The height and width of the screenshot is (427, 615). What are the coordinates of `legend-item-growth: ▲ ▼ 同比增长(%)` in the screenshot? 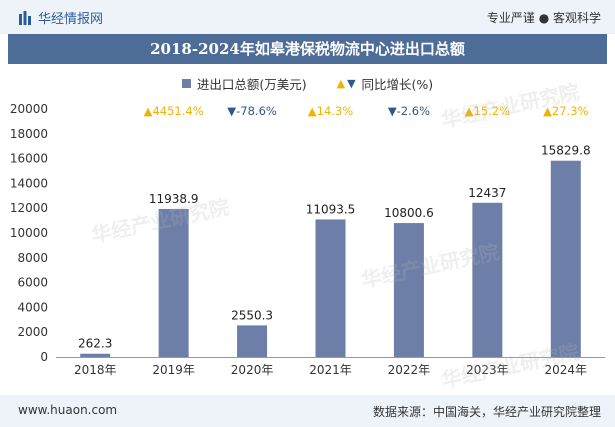 It's located at (385, 83).